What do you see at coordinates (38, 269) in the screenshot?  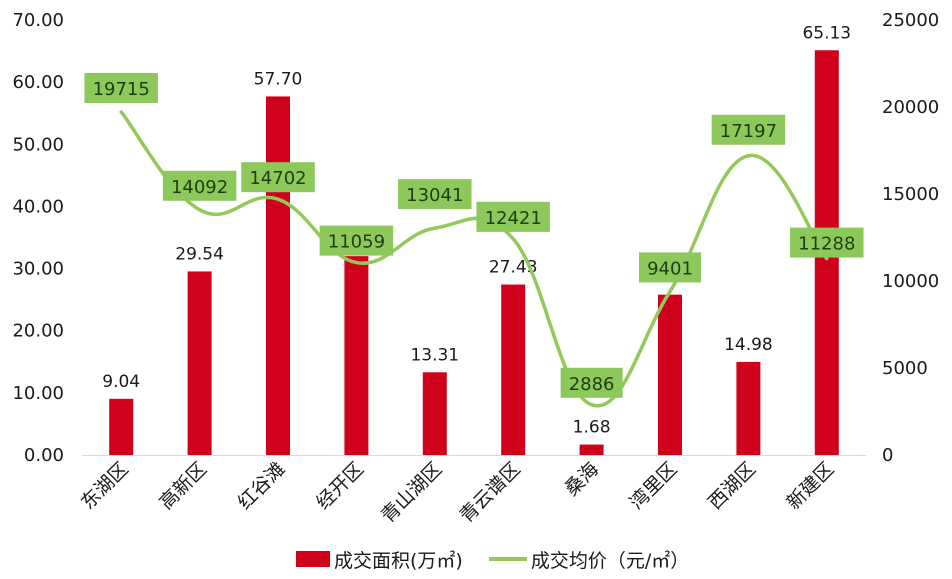 I see `left-axis-tick: 30.00` at bounding box center [38, 269].